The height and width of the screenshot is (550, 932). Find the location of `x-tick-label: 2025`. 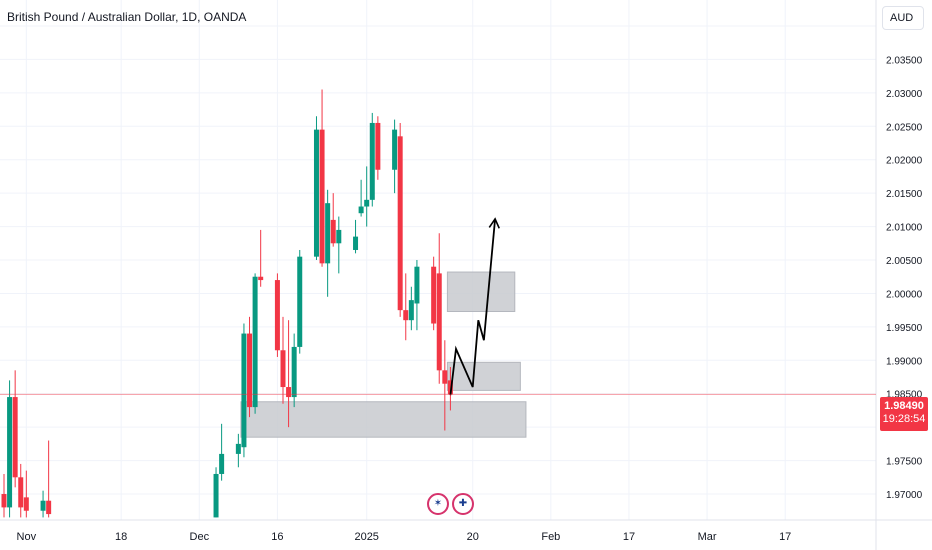

x-tick-label: 2025 is located at coordinates (366, 537).